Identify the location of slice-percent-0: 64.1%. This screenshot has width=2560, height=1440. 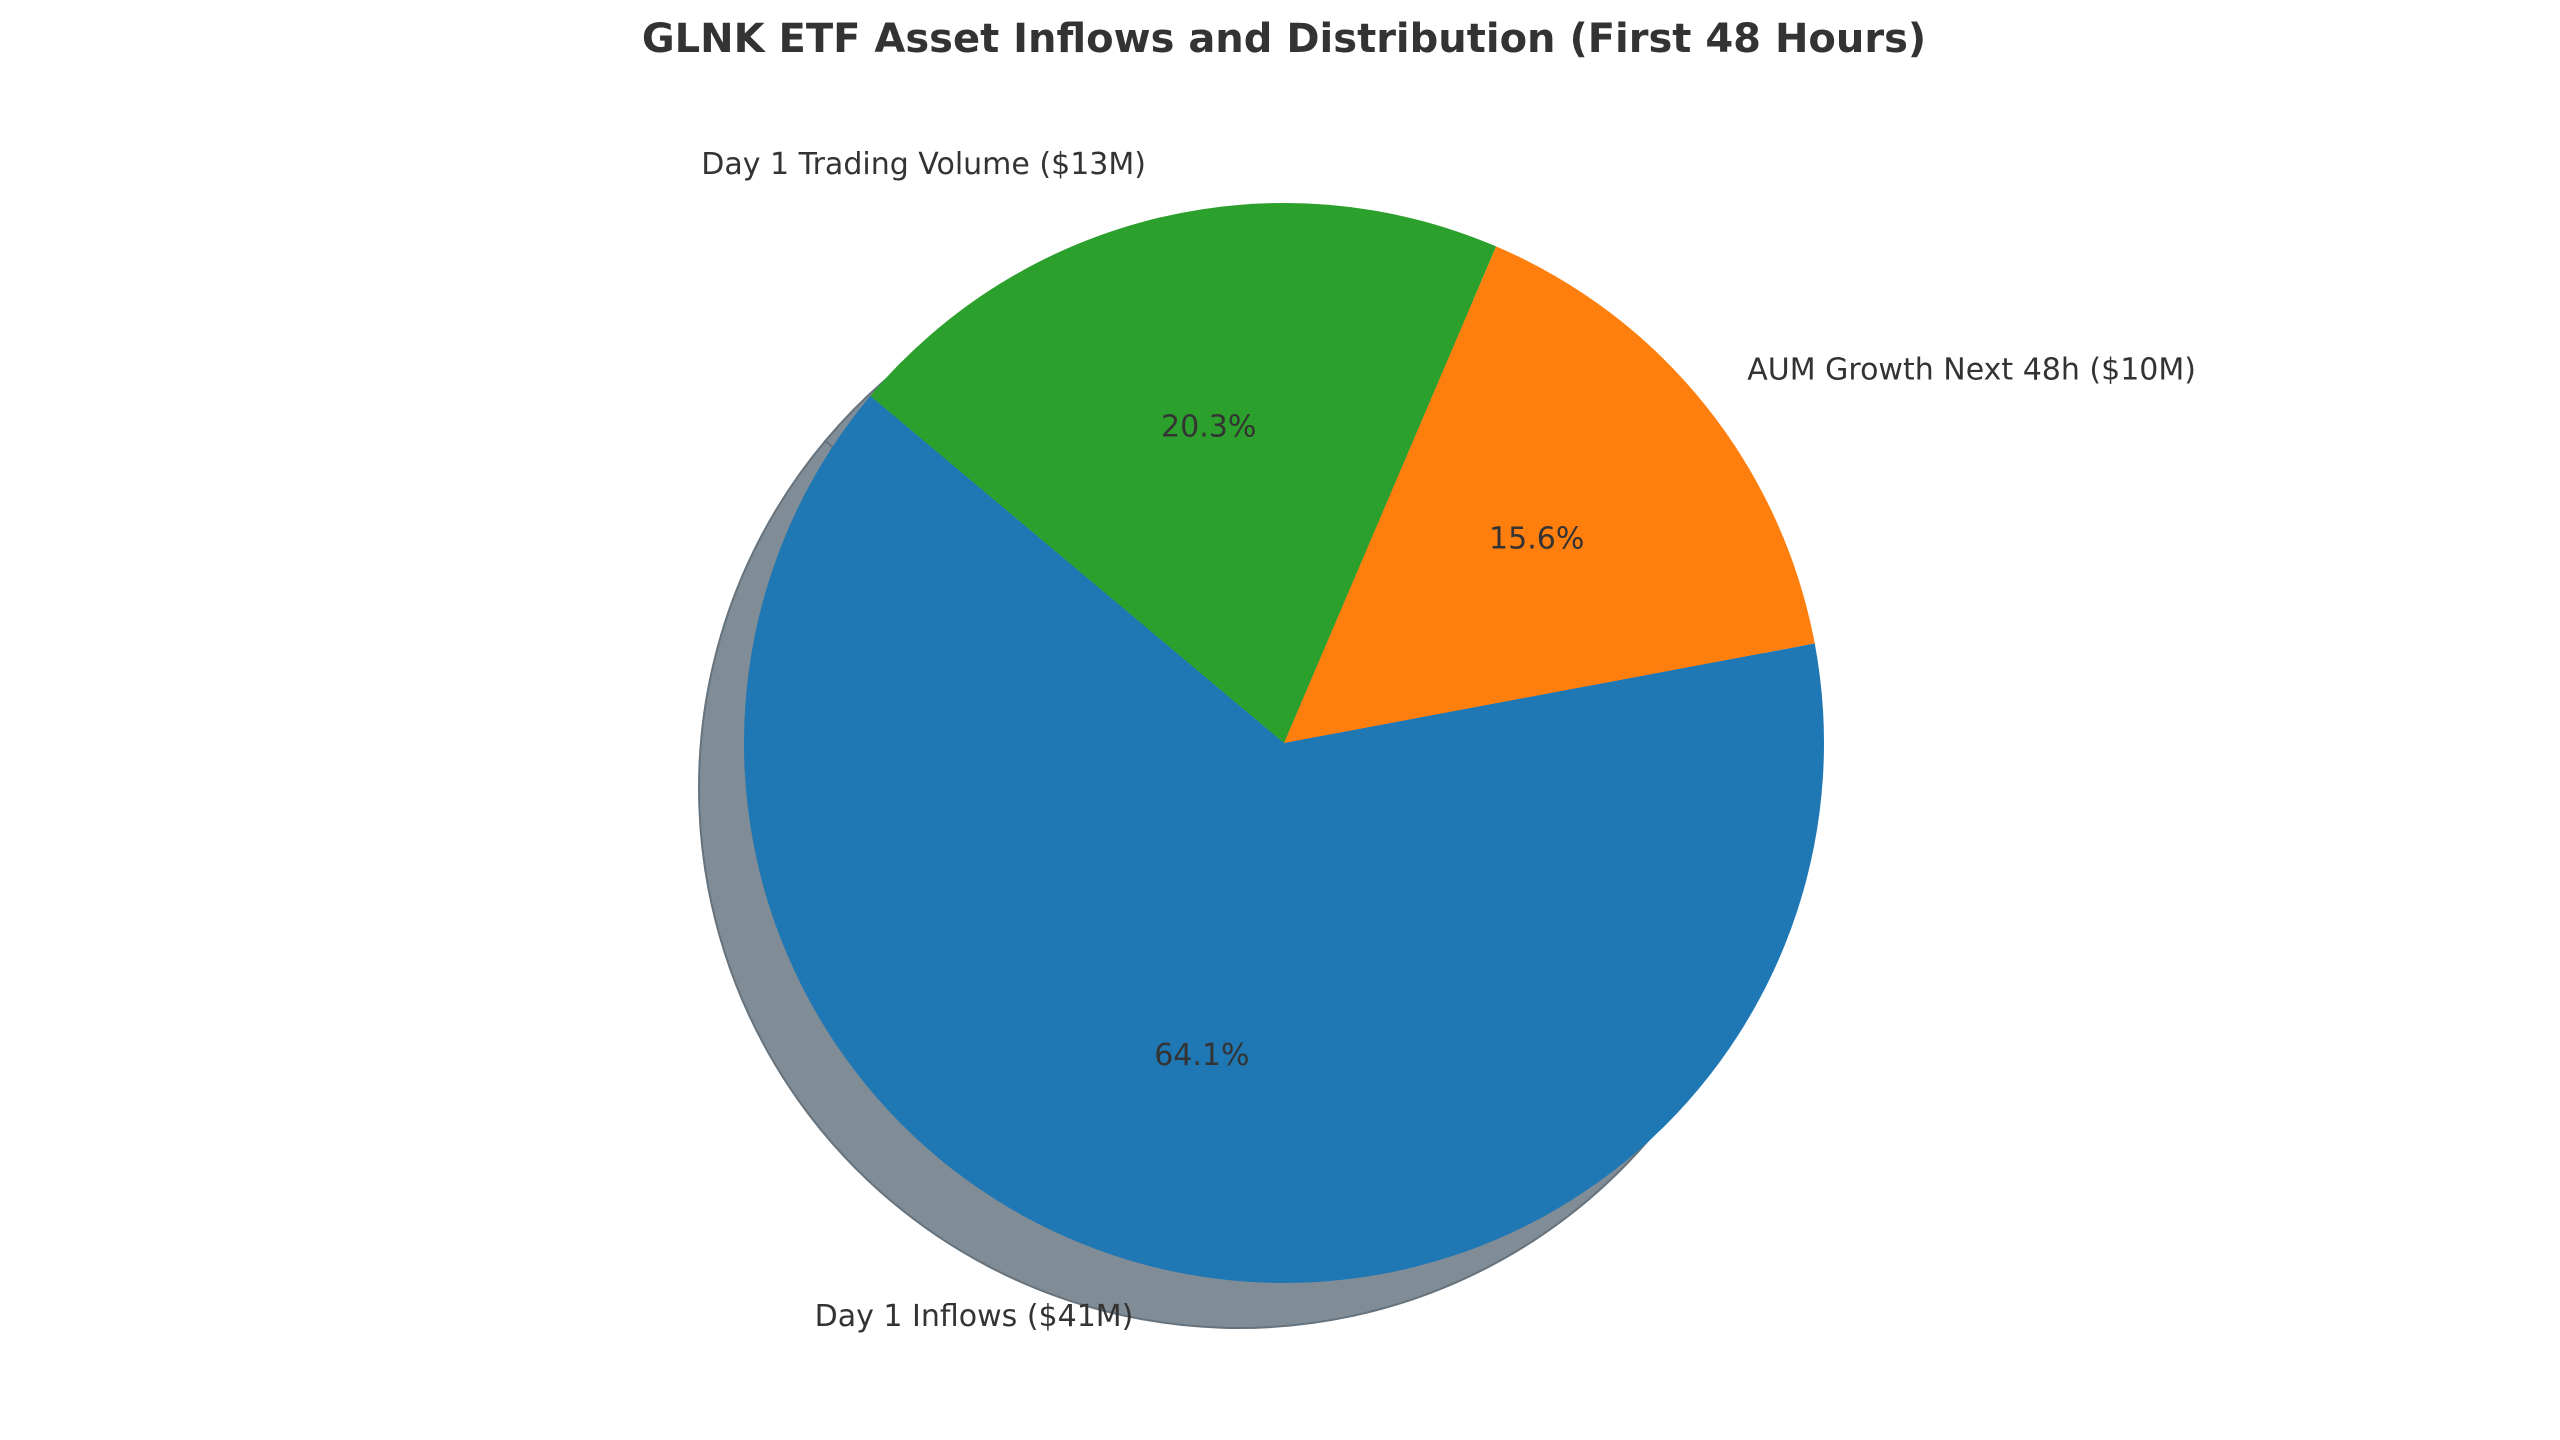
(1201, 1055).